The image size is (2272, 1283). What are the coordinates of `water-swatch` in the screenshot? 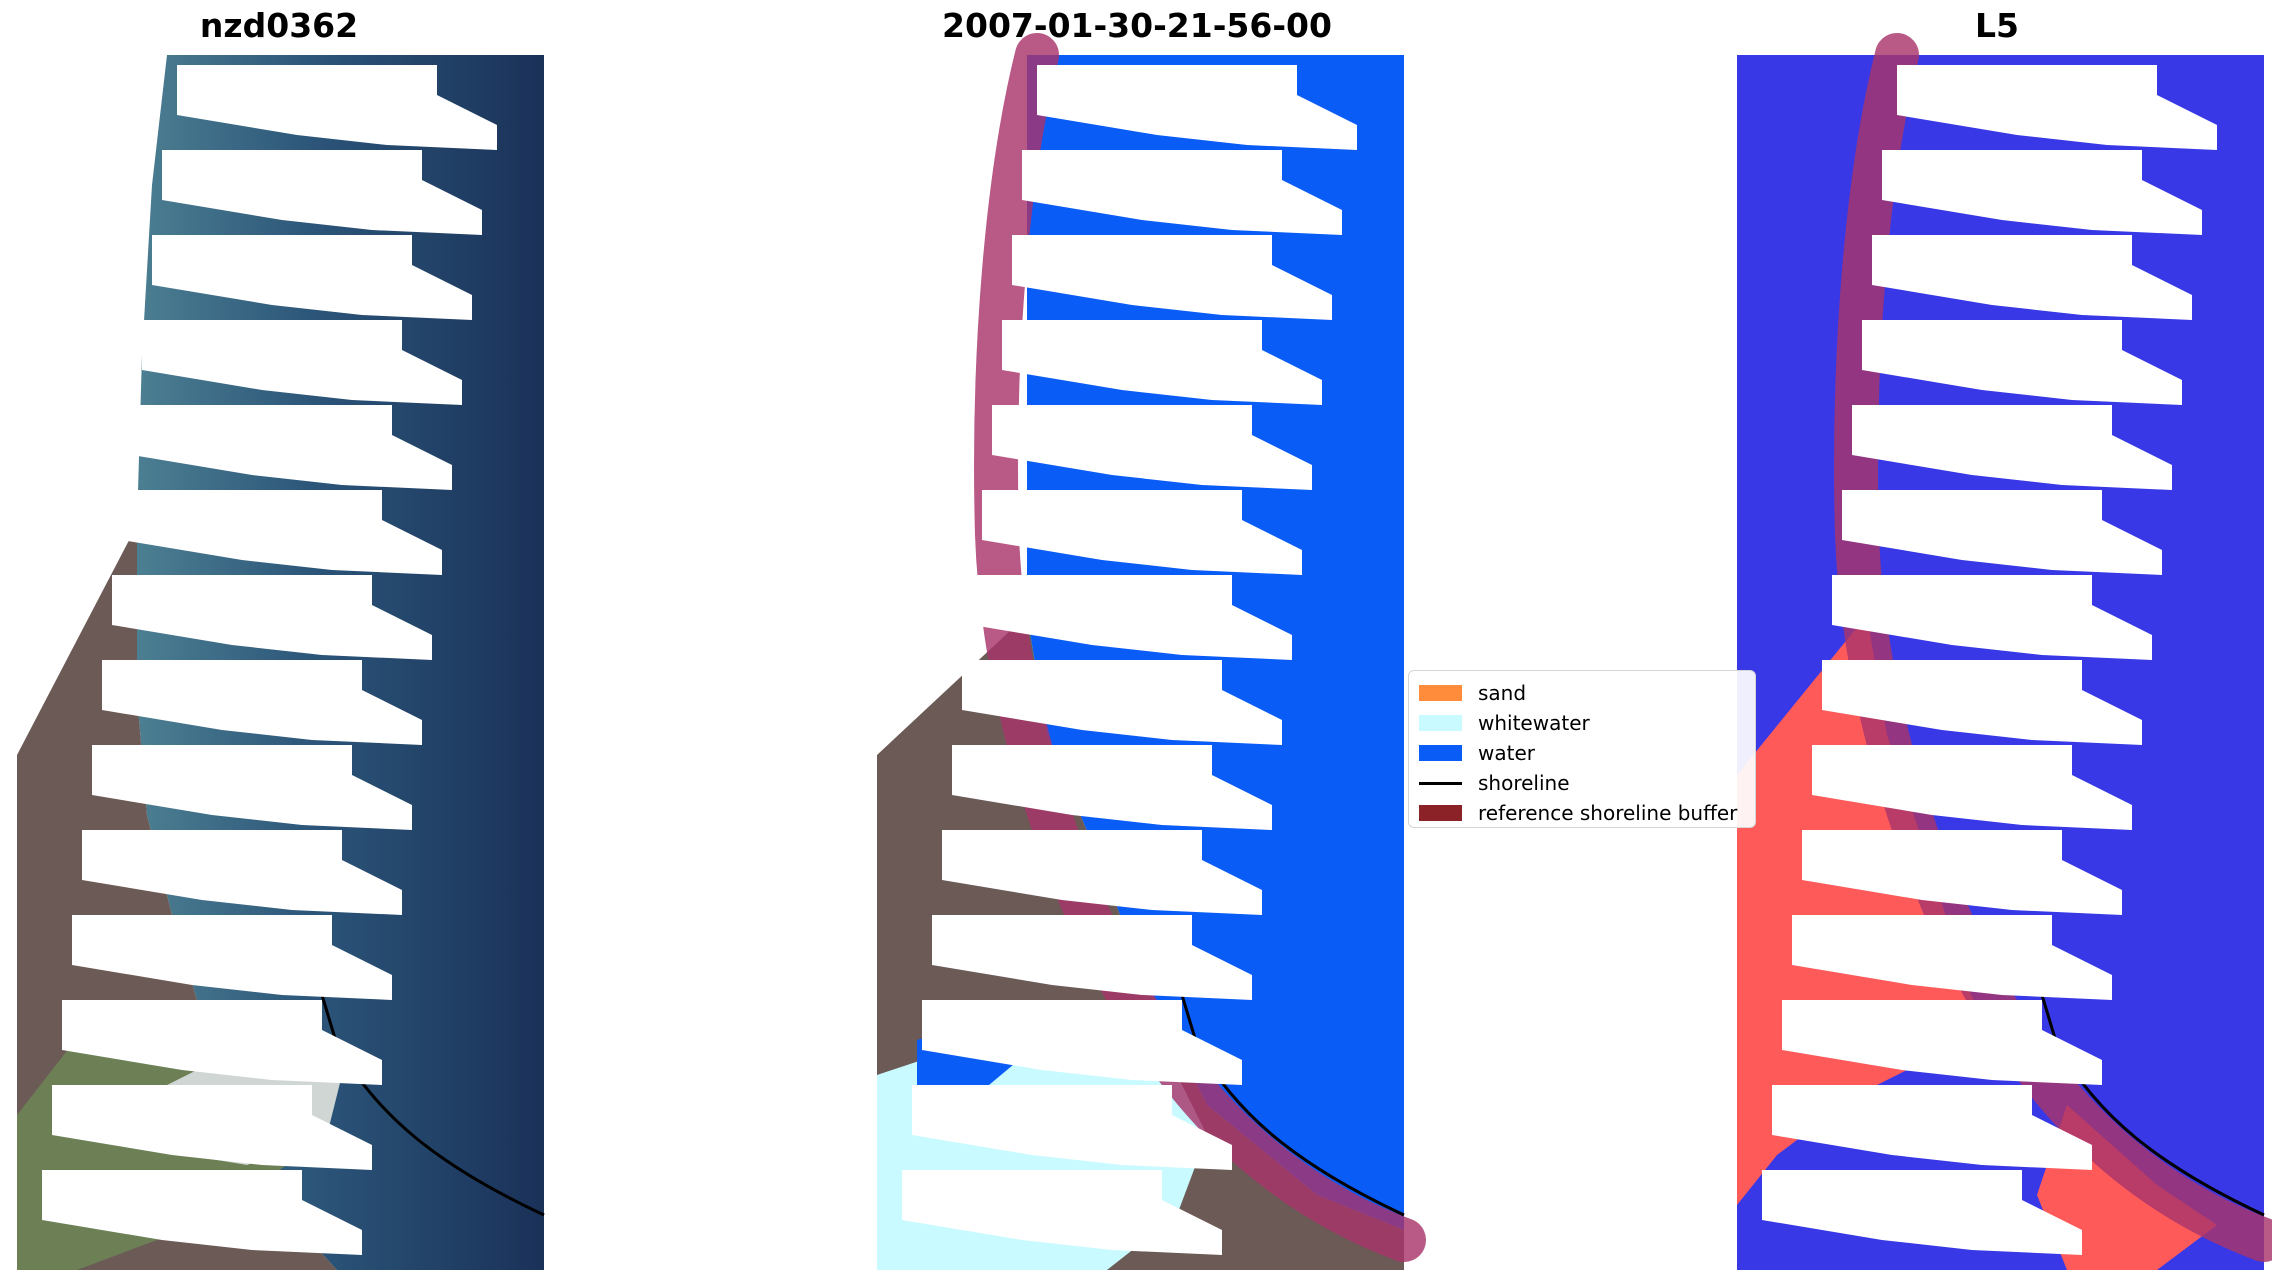 It's located at (1440, 753).